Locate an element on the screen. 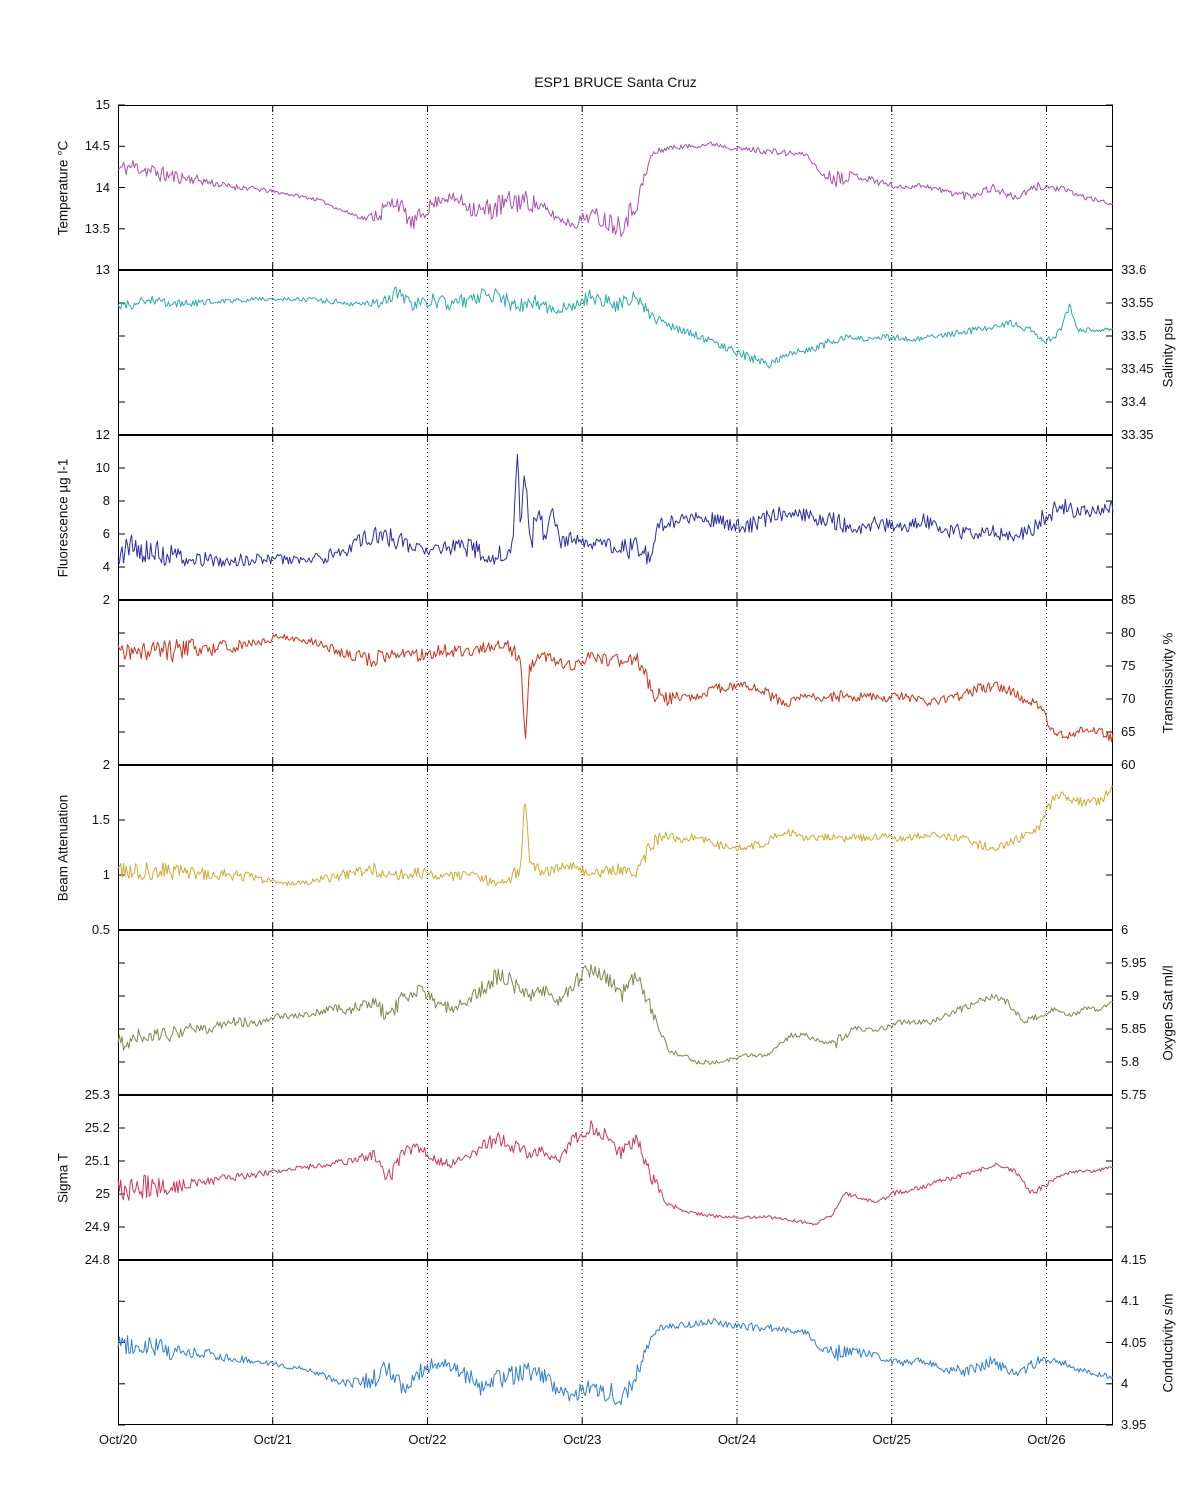 The image size is (1200, 1501). y-tick-label-oxygen-sat: 6 is located at coordinates (1125, 929).